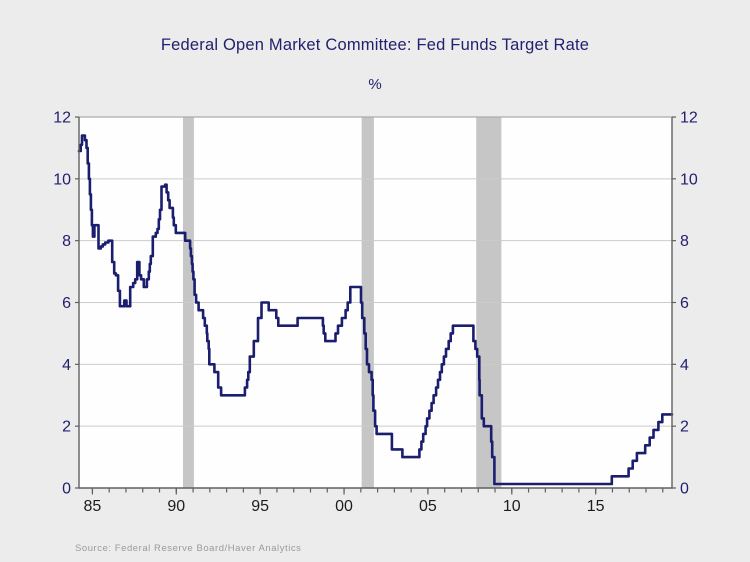  What do you see at coordinates (684, 303) in the screenshot?
I see `y-tick-label-right: 6` at bounding box center [684, 303].